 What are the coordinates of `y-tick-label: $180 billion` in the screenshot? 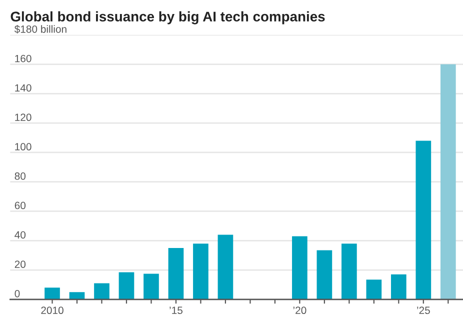 It's located at (40, 29).